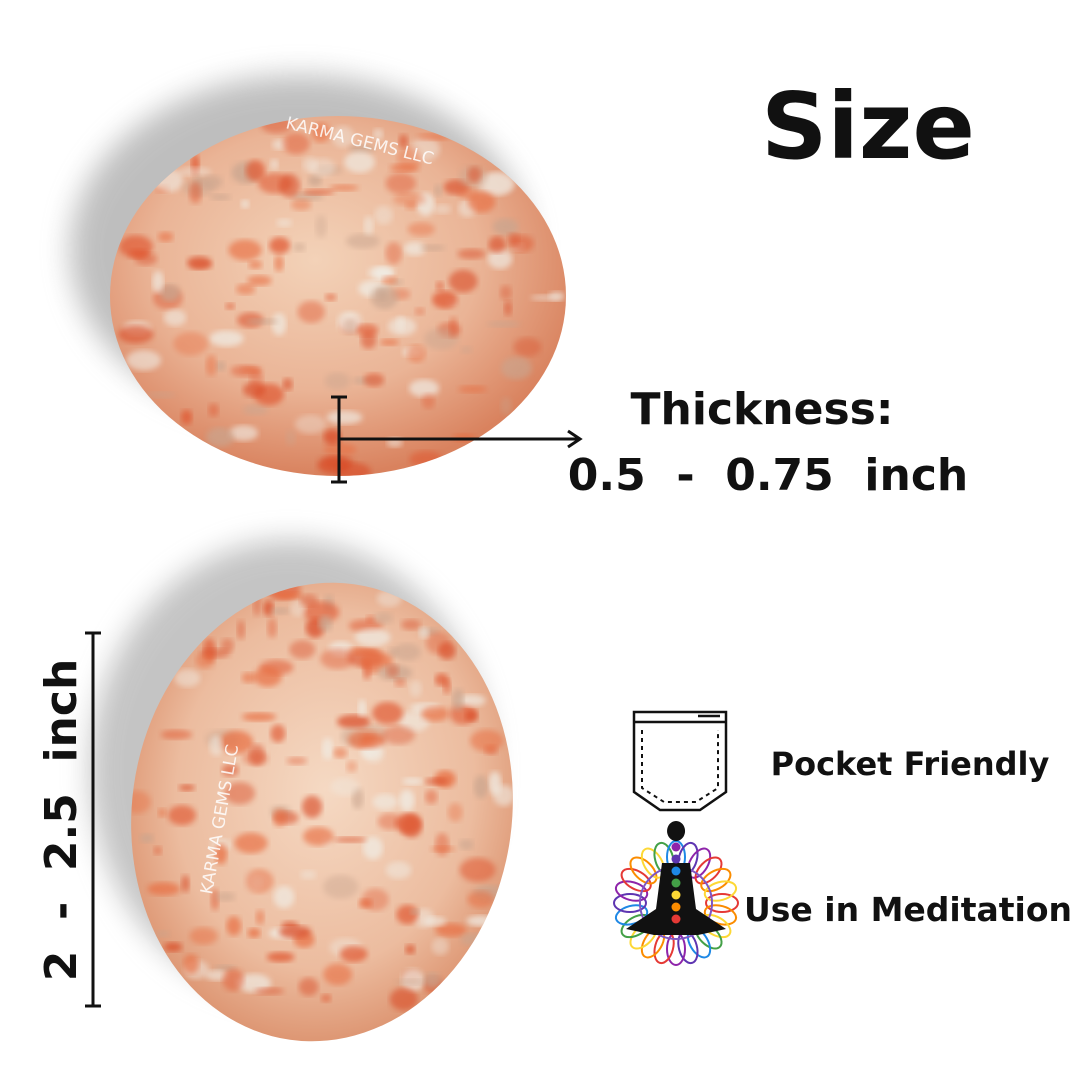  I want to click on length-label: 2 - 2.5 inch, so click(61, 820).